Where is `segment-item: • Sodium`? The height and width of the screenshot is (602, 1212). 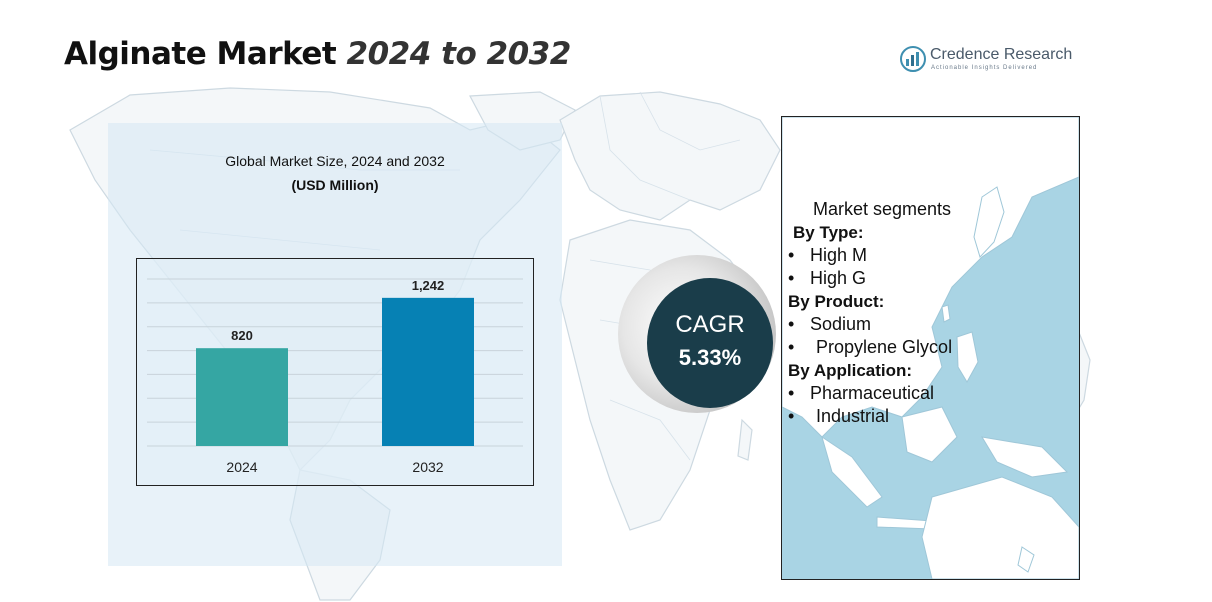
segment-item: • Sodium is located at coordinates (930, 324).